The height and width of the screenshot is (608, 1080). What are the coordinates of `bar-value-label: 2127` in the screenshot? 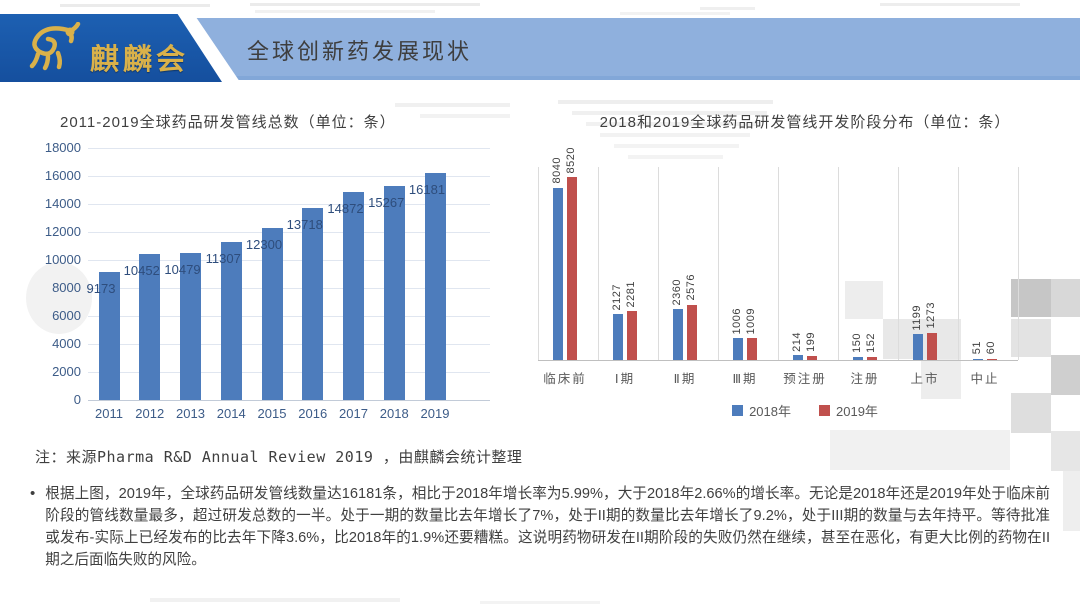 It's located at (617, 297).